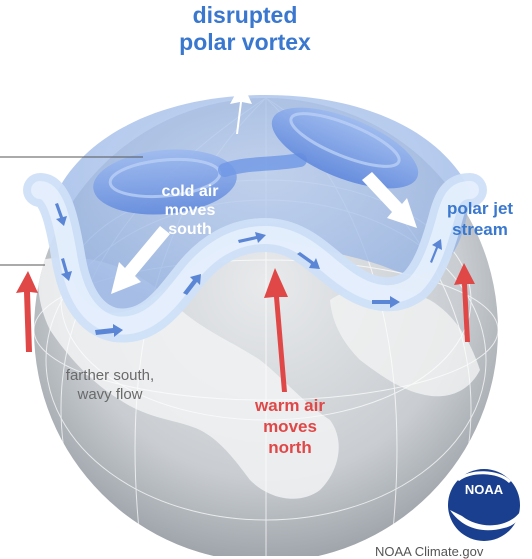 The width and height of the screenshot is (532, 559). I want to click on warm-air-label-line-2: moves, so click(290, 426).